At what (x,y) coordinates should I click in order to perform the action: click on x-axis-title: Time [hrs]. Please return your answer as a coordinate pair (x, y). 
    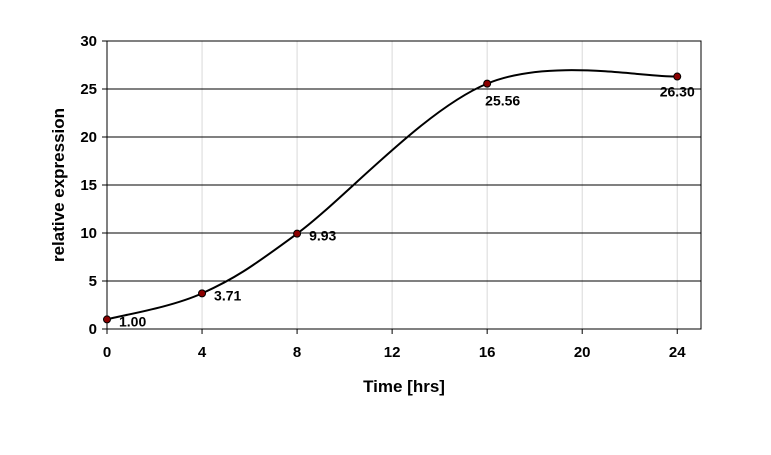
    Looking at the image, I should click on (404, 386).